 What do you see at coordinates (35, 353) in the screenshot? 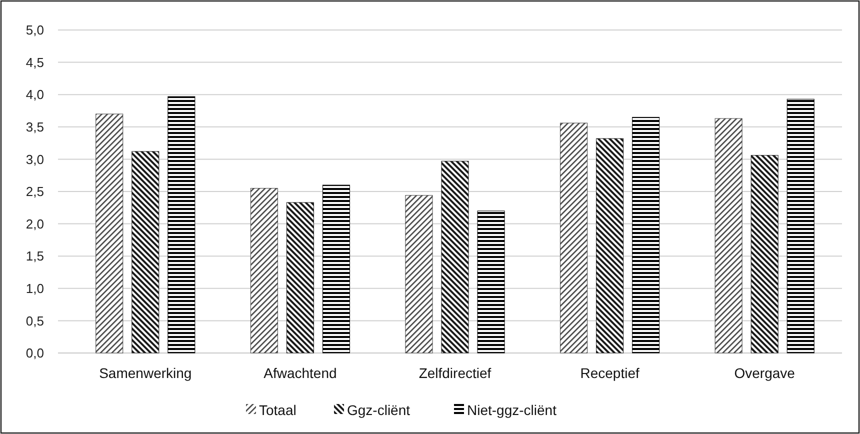
I see `y-tick-label: 0,0` at bounding box center [35, 353].